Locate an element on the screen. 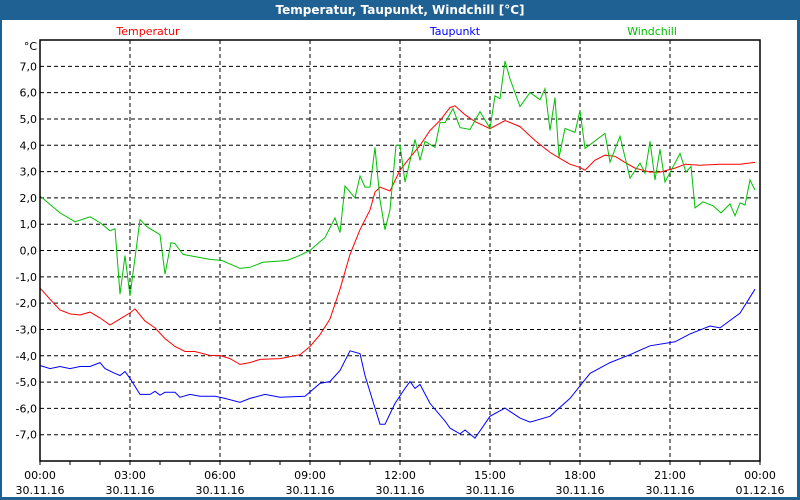  y-tick-label: 0,0 is located at coordinates (29, 251).